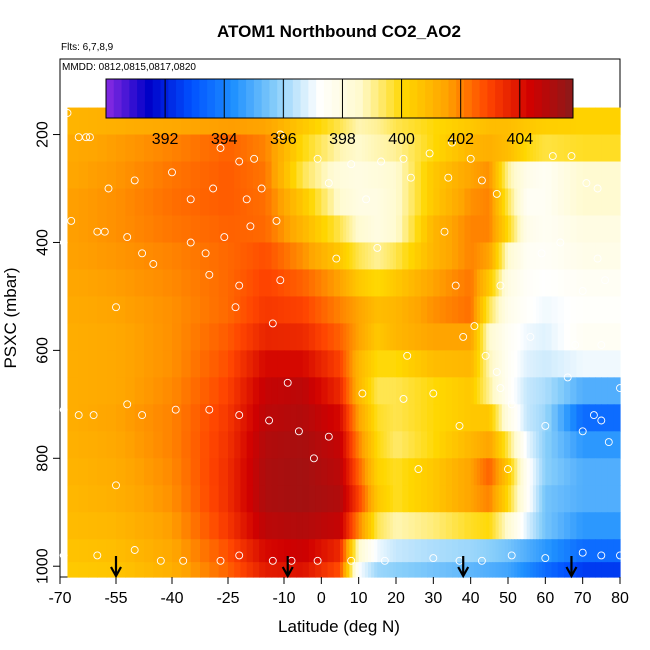 The height and width of the screenshot is (650, 650). What do you see at coordinates (545, 598) in the screenshot?
I see `x-tick-label: 60` at bounding box center [545, 598].